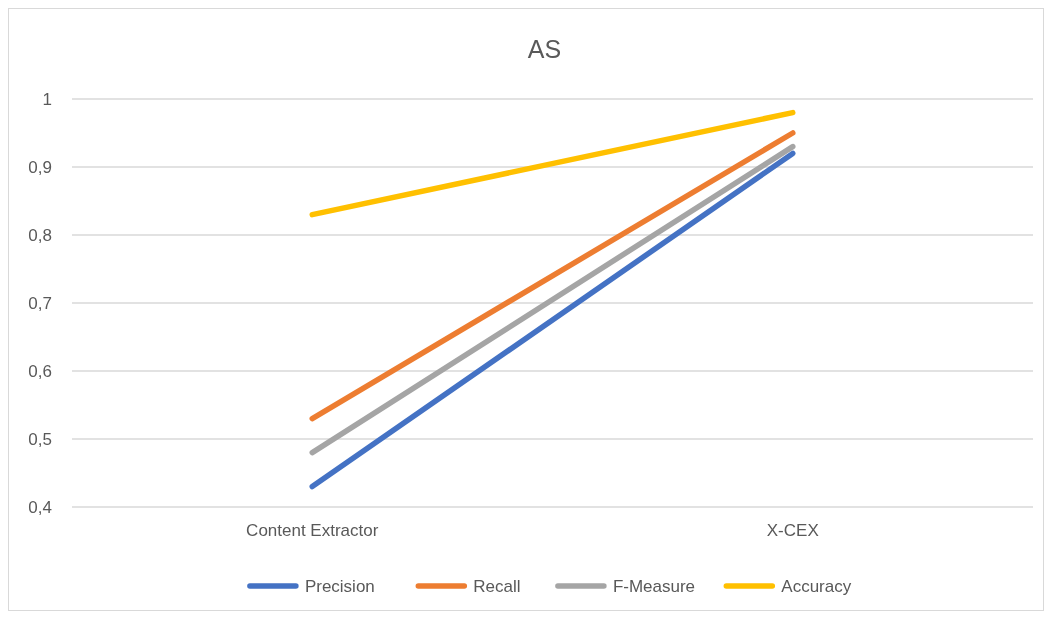 This screenshot has width=1052, height=619. Describe the element at coordinates (40, 507) in the screenshot. I see `y-tick-label: 0,4` at that location.